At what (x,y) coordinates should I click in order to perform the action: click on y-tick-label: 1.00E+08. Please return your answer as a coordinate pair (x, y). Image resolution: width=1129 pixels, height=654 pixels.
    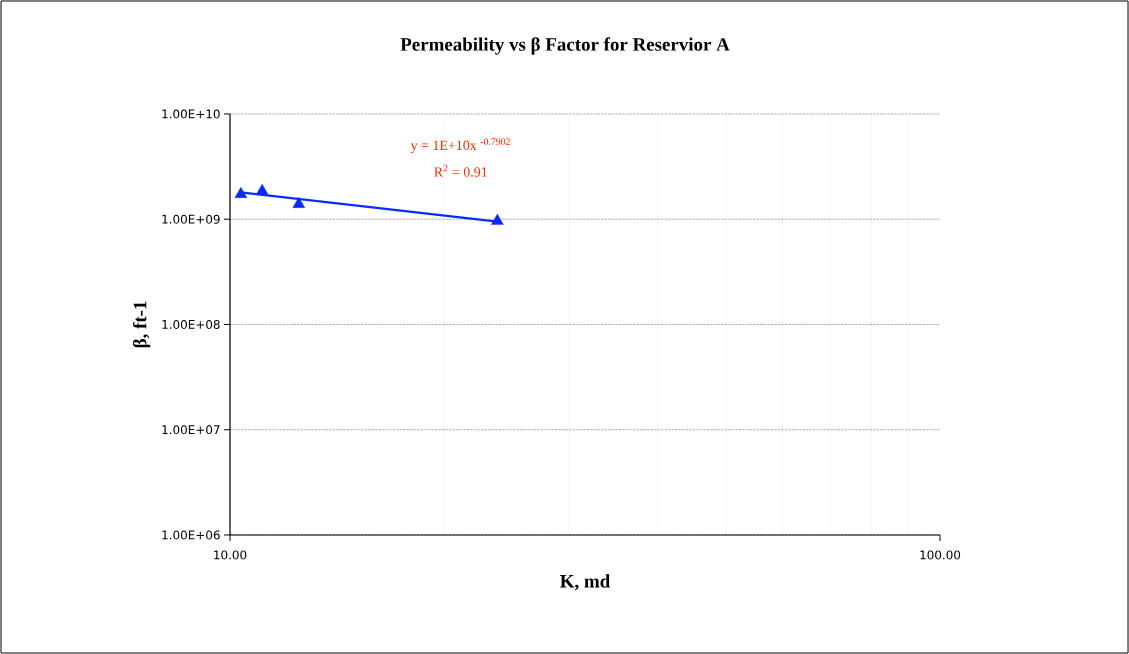
    Looking at the image, I should click on (191, 324).